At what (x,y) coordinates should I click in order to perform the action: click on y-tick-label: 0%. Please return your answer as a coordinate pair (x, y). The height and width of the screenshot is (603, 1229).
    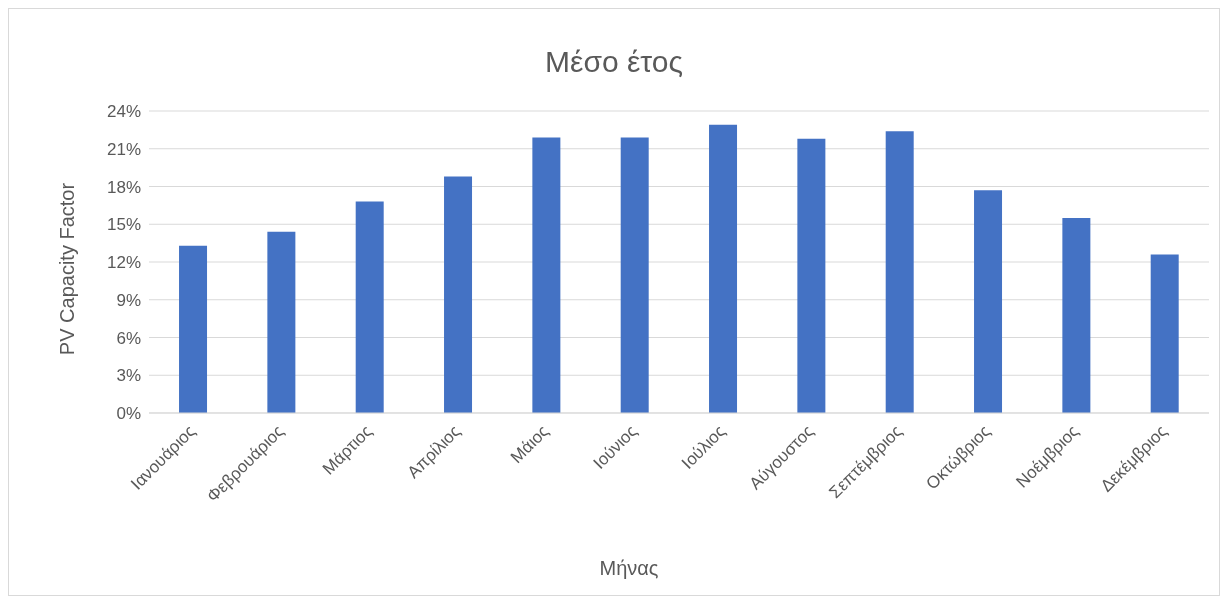
    Looking at the image, I should click on (128, 414).